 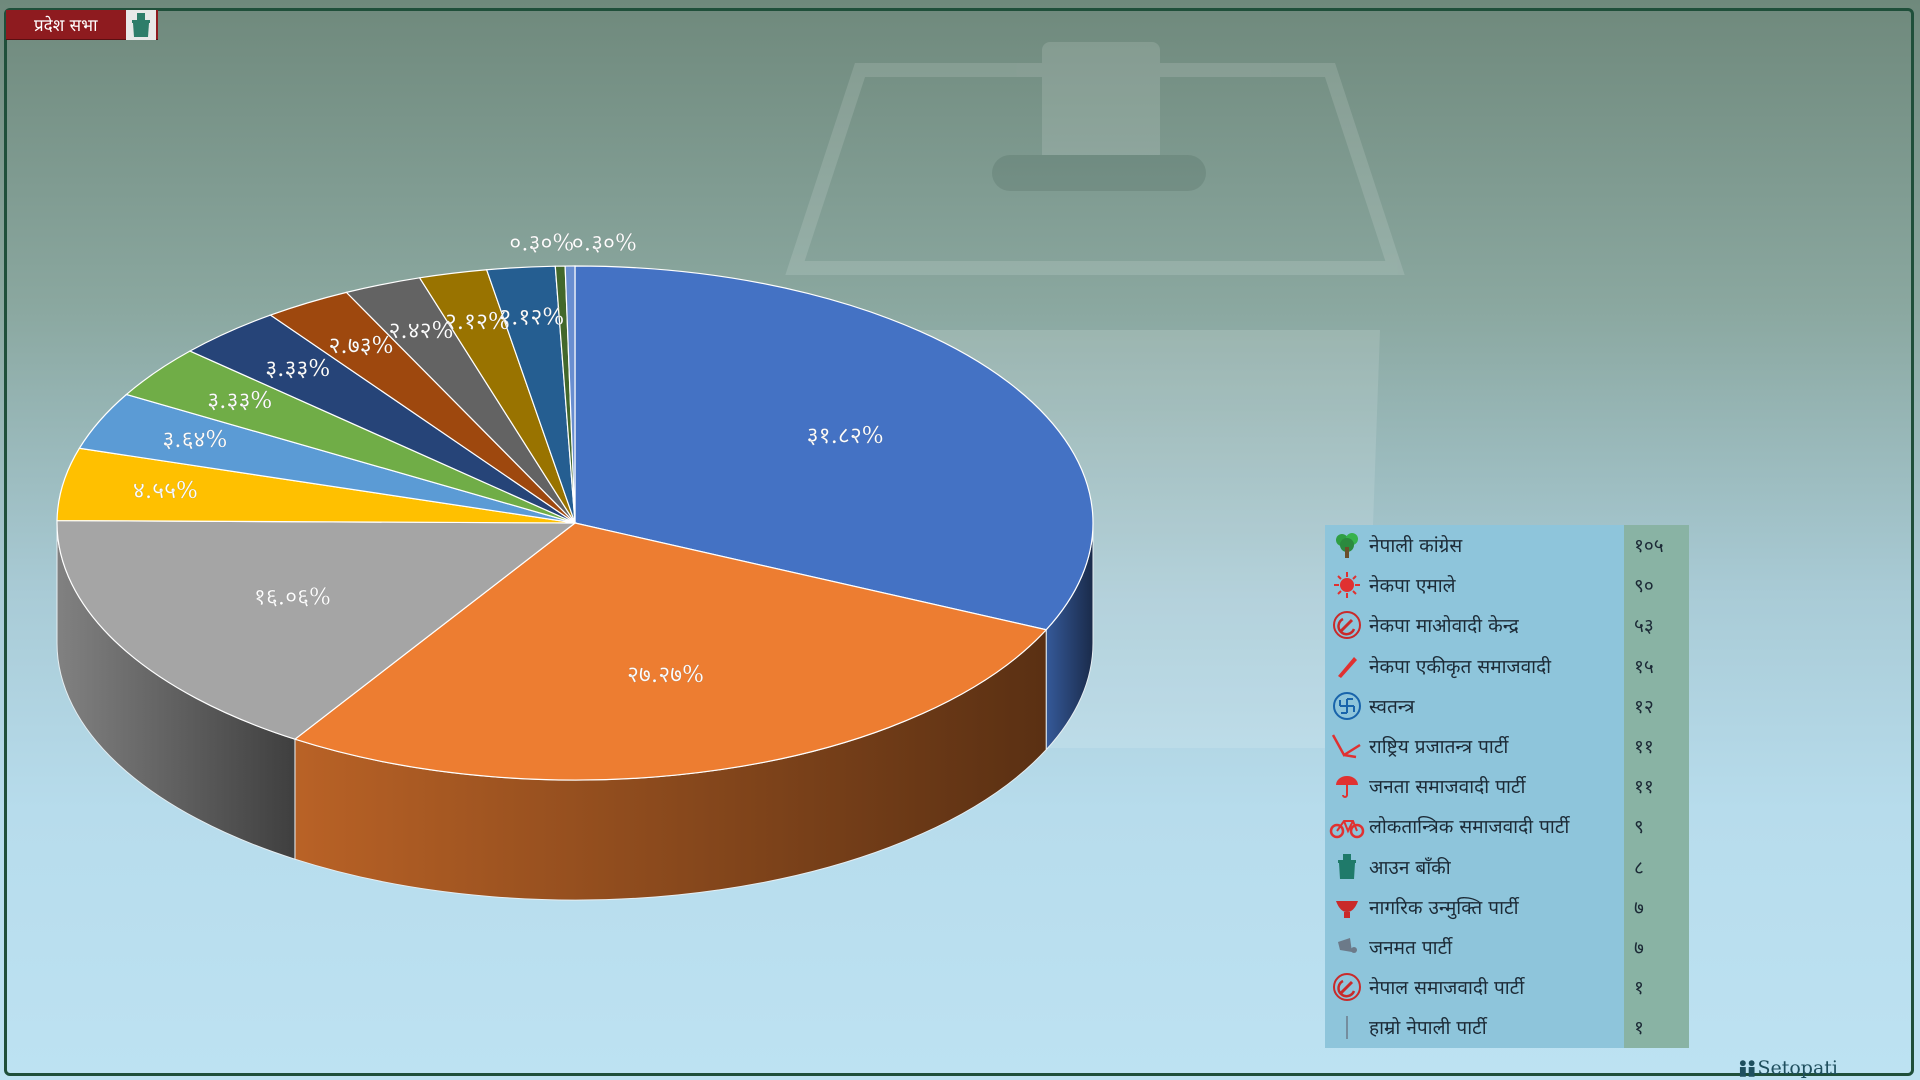 I want to click on legend-item-name: नेपाल समाजवादी पार्टी, so click(x=1447, y=988).